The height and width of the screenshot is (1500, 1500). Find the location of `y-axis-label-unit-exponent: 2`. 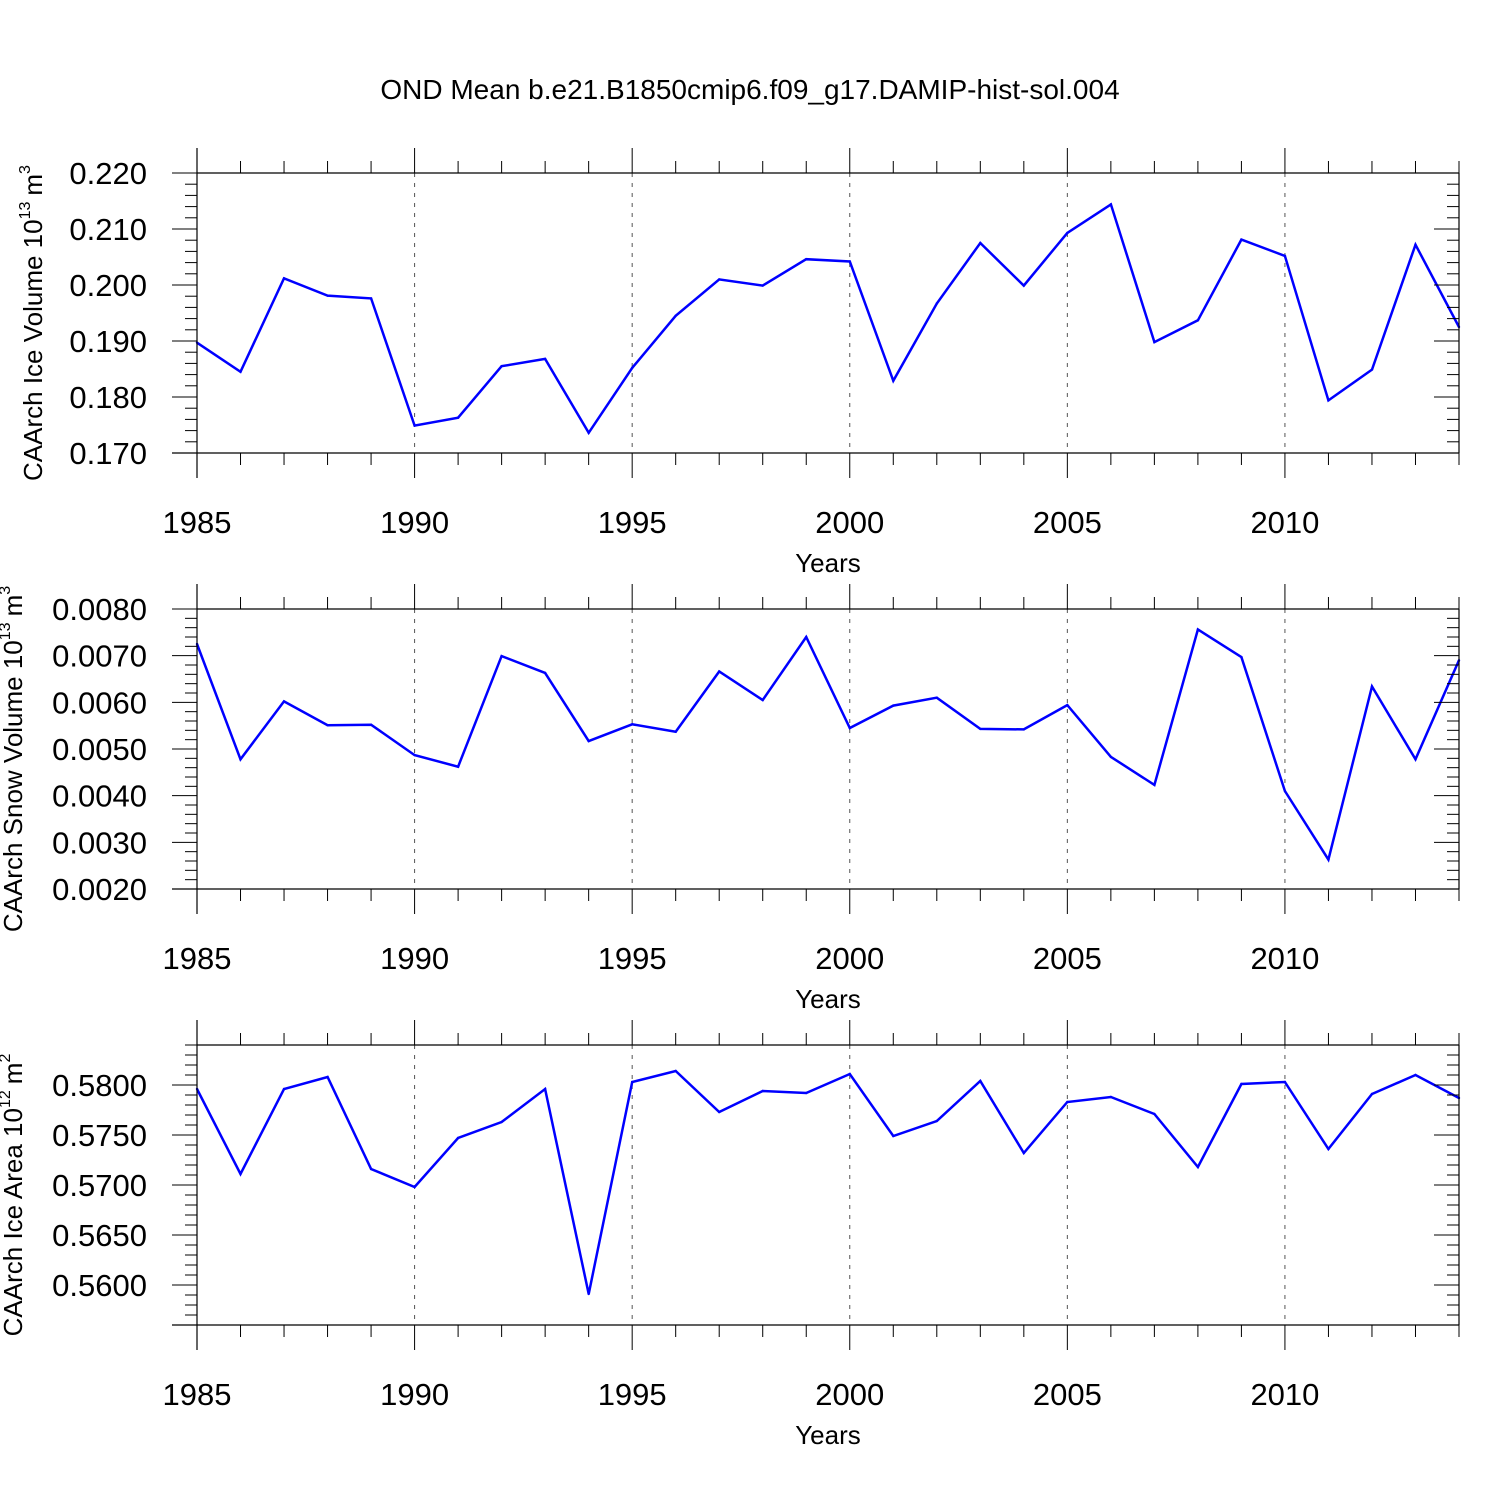

y-axis-label-unit-exponent: 2 is located at coordinates (7, 1058).